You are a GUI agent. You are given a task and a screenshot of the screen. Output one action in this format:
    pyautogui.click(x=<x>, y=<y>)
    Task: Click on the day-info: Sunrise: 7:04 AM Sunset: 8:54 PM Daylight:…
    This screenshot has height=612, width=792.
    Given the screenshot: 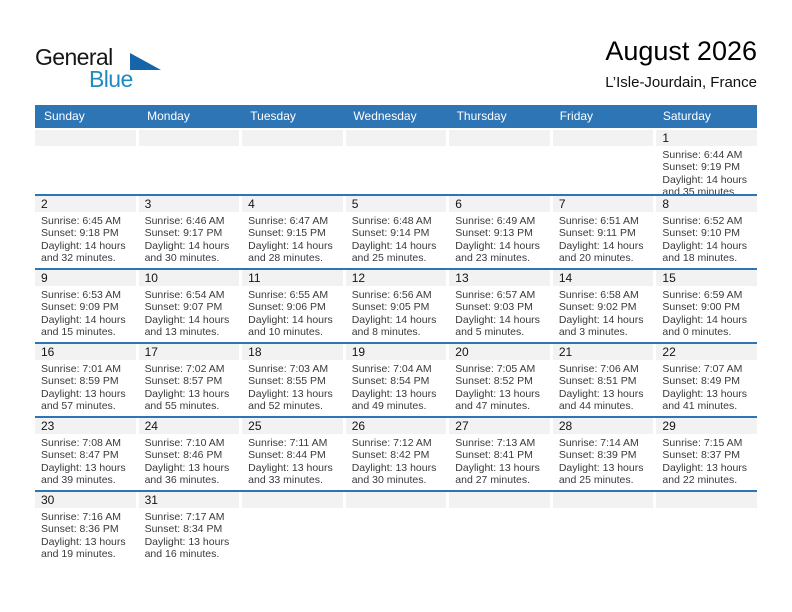 What is the action you would take?
    pyautogui.click(x=396, y=386)
    